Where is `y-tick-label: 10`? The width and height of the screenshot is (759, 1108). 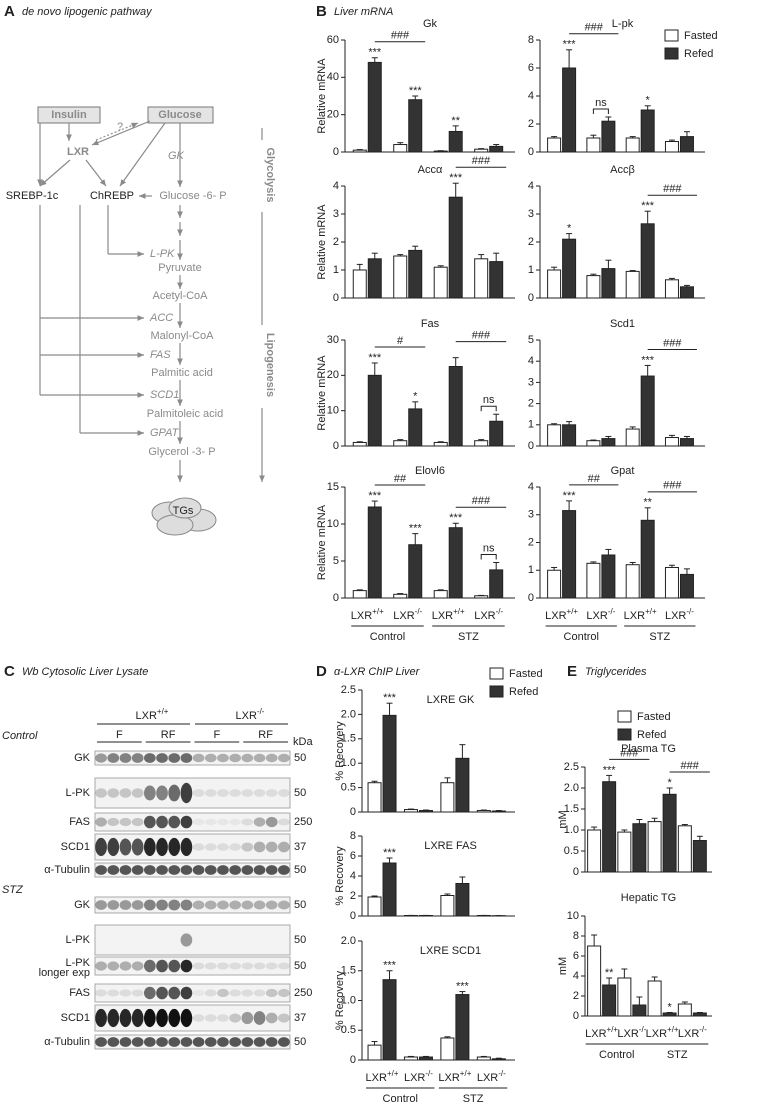 y-tick-label: 10 is located at coordinates (333, 411).